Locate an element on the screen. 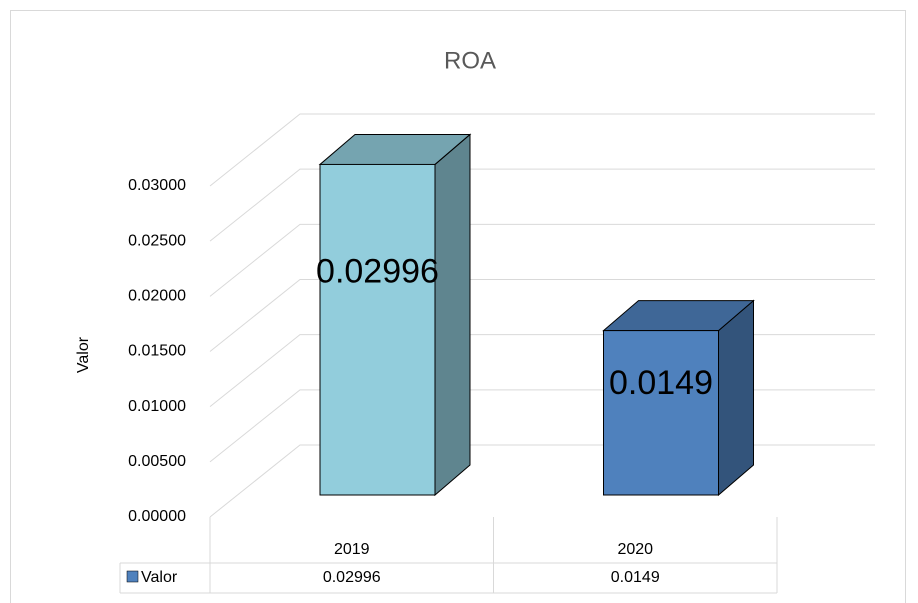 This screenshot has height=603, width=918. y-tick-label: 0.01500 is located at coordinates (157, 351).